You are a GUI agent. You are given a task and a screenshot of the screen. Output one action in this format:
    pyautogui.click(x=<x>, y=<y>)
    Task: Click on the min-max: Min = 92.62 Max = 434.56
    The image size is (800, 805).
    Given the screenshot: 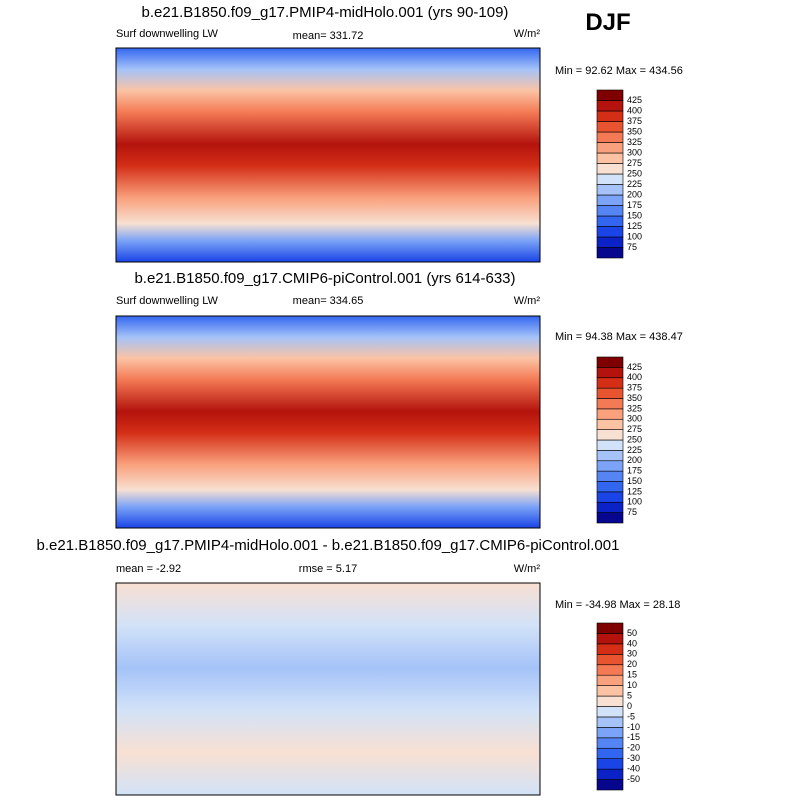 What is the action you would take?
    pyautogui.click(x=619, y=71)
    